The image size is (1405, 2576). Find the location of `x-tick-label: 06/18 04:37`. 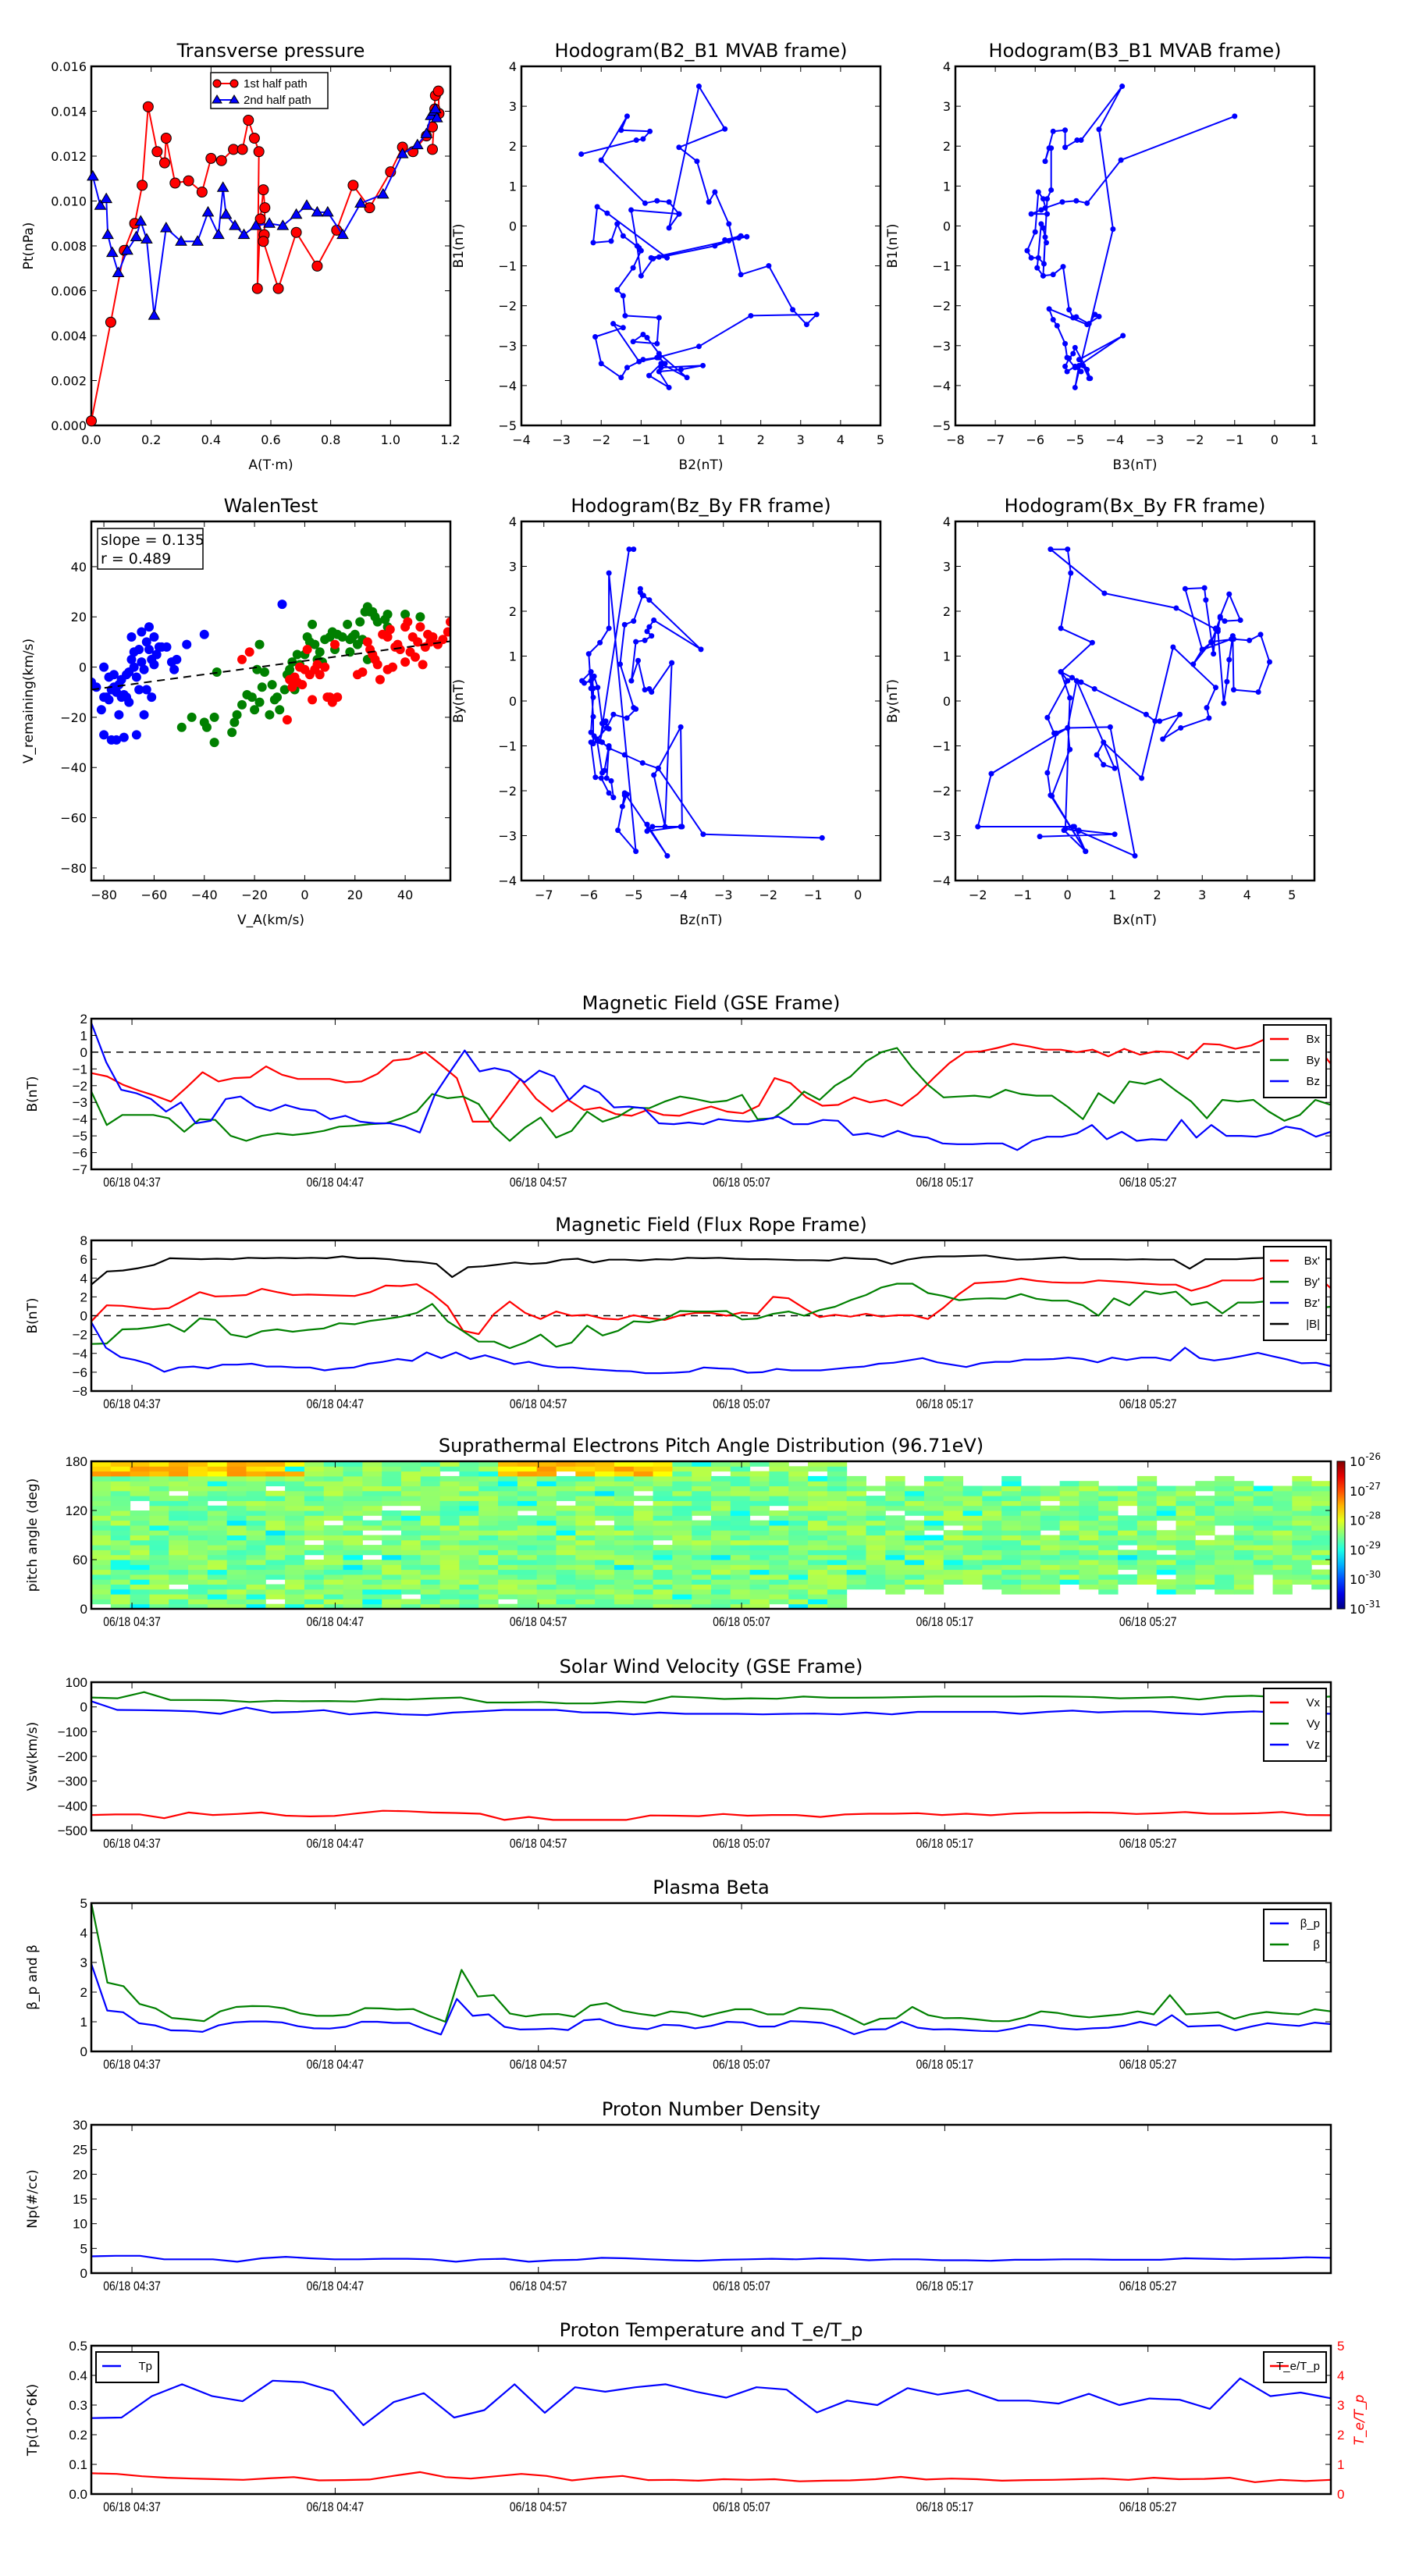

x-tick-label: 06/18 04:37 is located at coordinates (132, 2286).